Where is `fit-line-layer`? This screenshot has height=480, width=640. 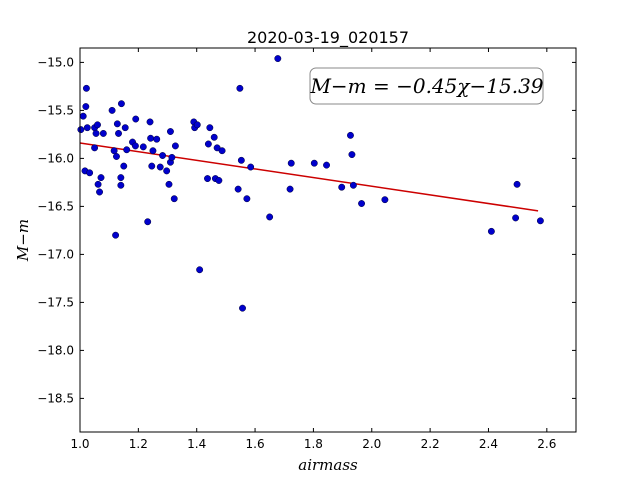 fit-line-layer is located at coordinates (309, 177).